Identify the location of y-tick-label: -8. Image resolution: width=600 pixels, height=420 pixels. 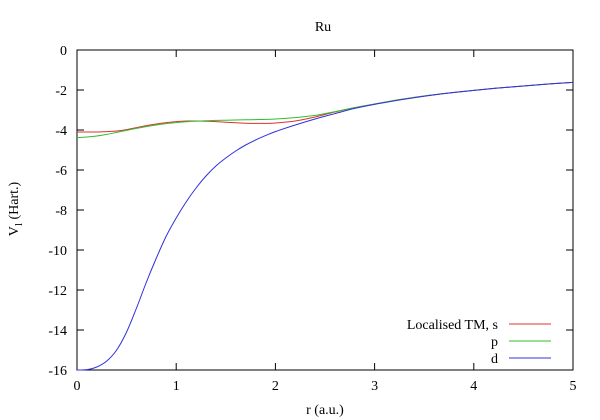
(61, 211).